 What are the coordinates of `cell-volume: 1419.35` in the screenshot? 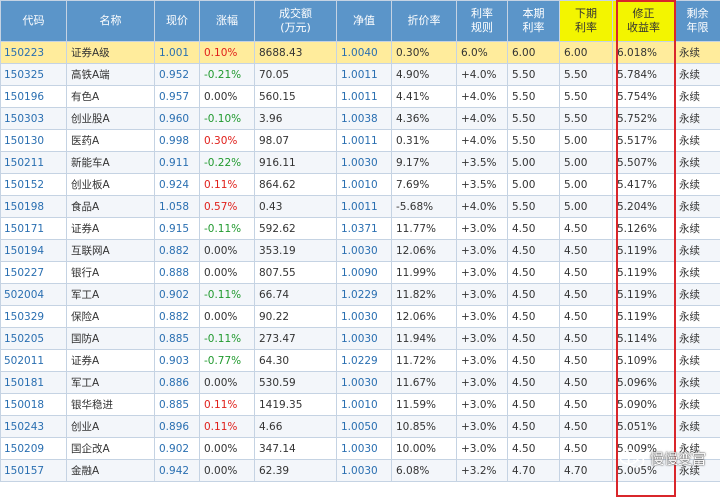 It's located at (295, 404).